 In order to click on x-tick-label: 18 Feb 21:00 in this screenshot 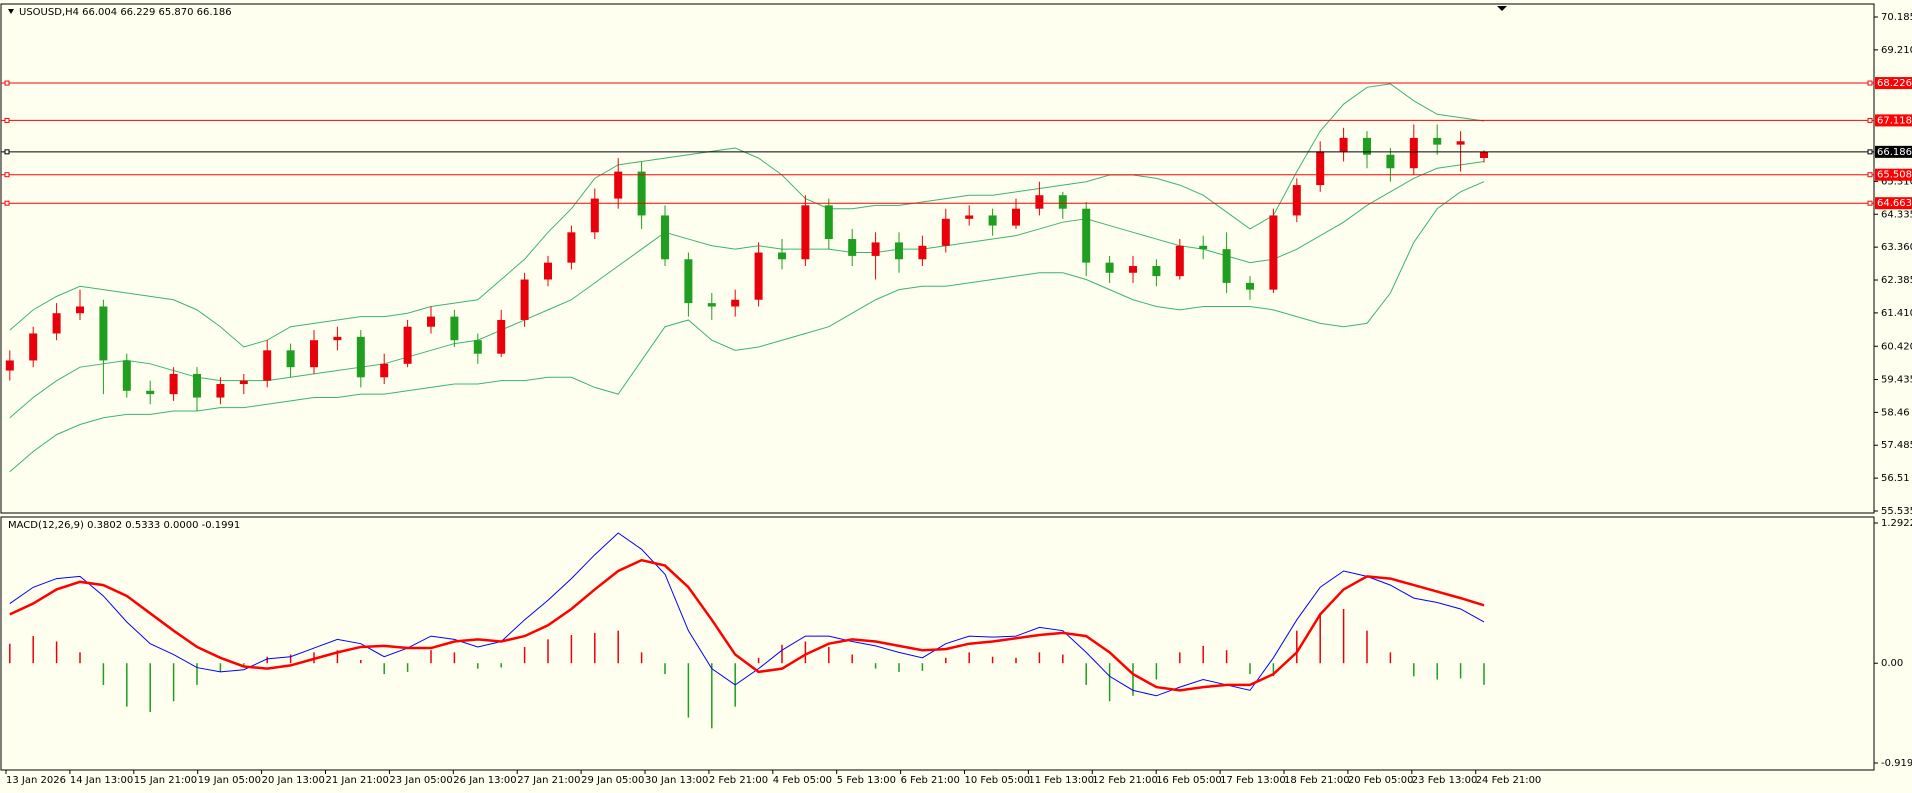, I will do `click(1317, 780)`.